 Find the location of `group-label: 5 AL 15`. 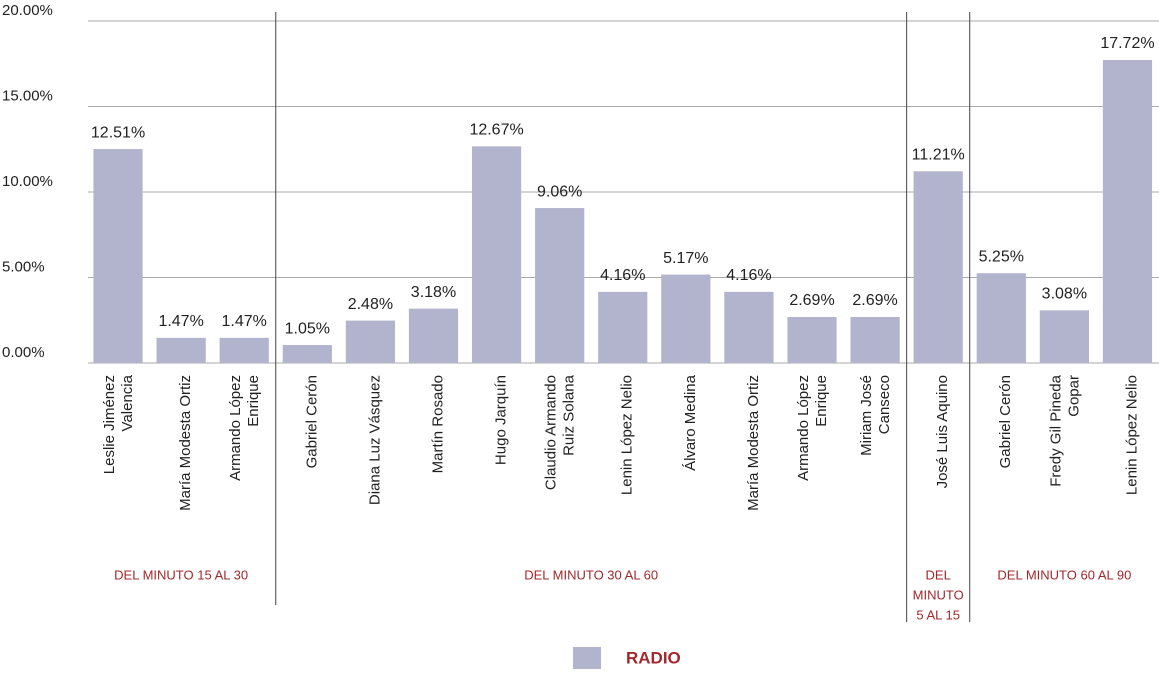

group-label: 5 AL 15 is located at coordinates (938, 614).